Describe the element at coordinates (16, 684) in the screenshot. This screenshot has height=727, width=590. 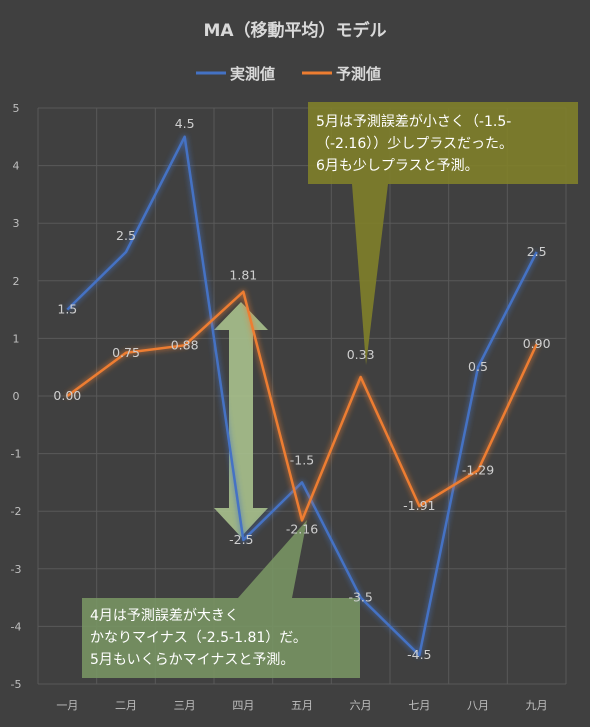
I see `y-tick-label: -5` at that location.